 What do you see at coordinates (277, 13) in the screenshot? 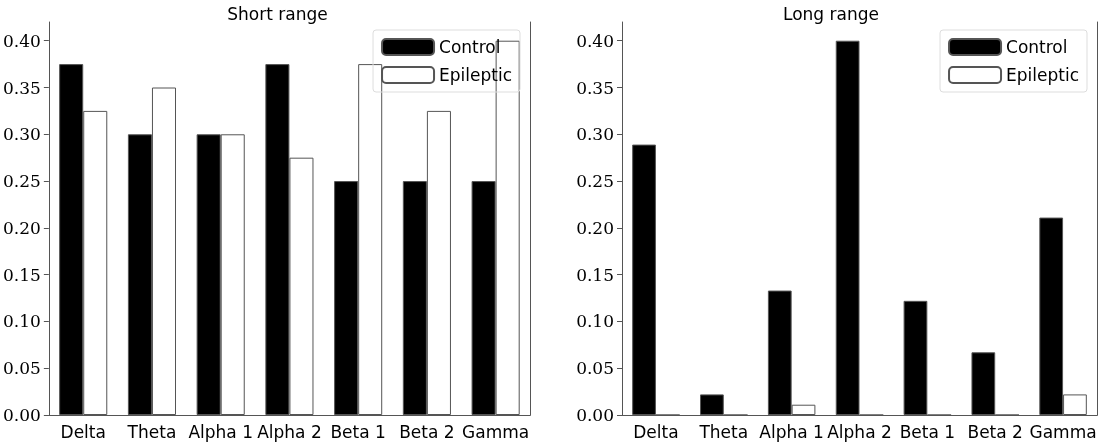
I see `chart-title: Short range` at bounding box center [277, 13].